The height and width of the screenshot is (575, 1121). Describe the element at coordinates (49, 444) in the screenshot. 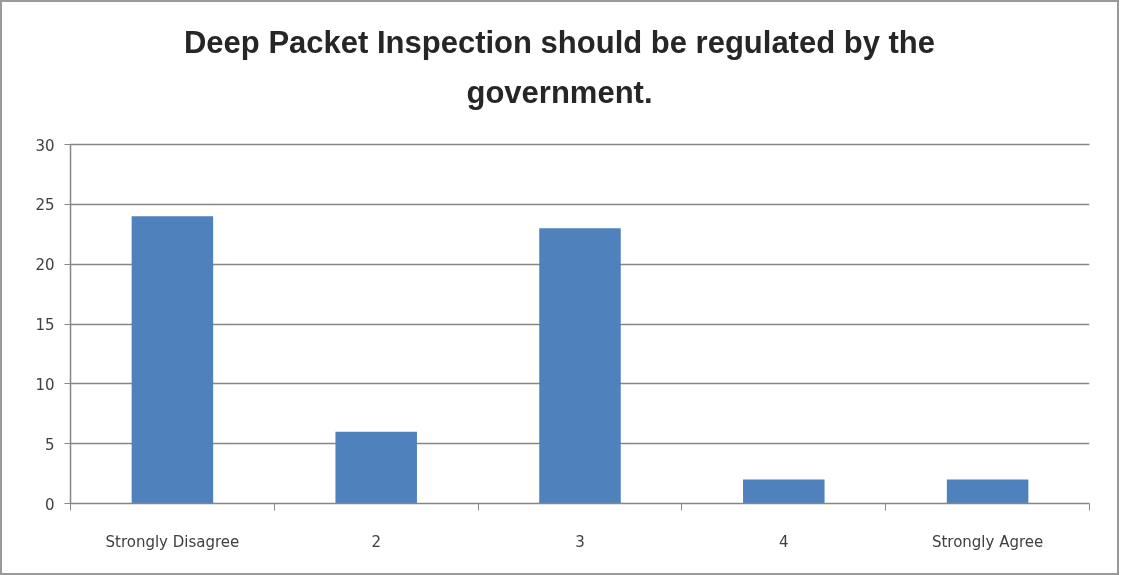

I see `y-tick-label: 5` at that location.